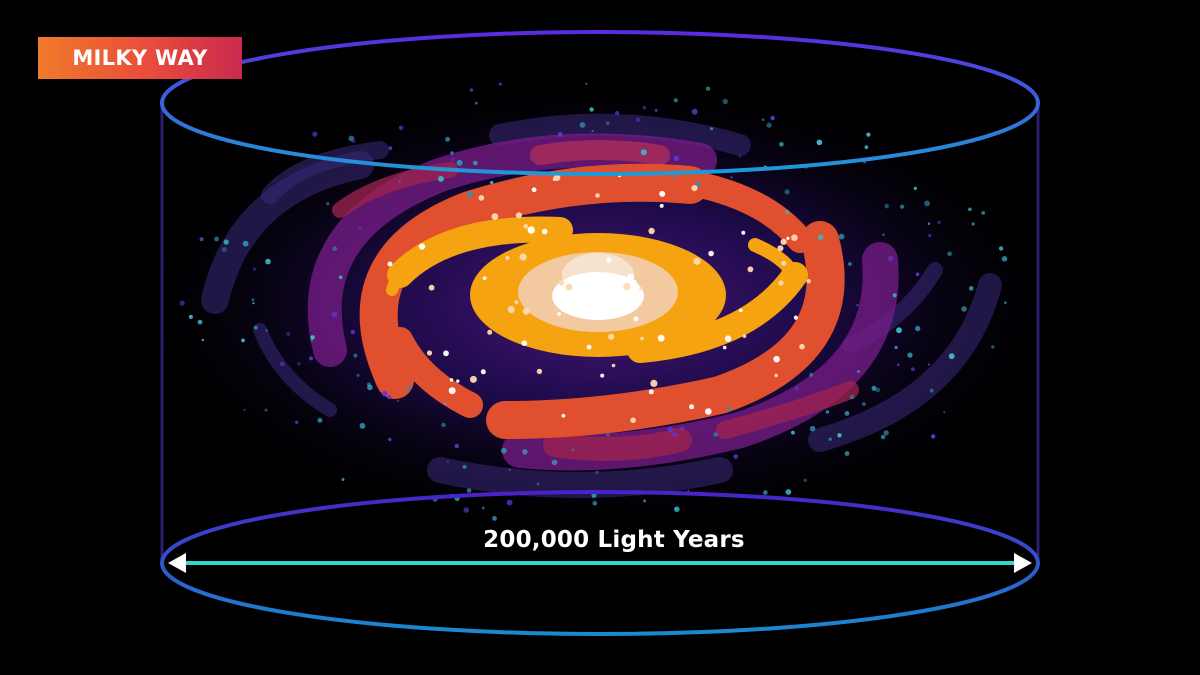  I want to click on badge-label: MILKY WAY, so click(140, 58).